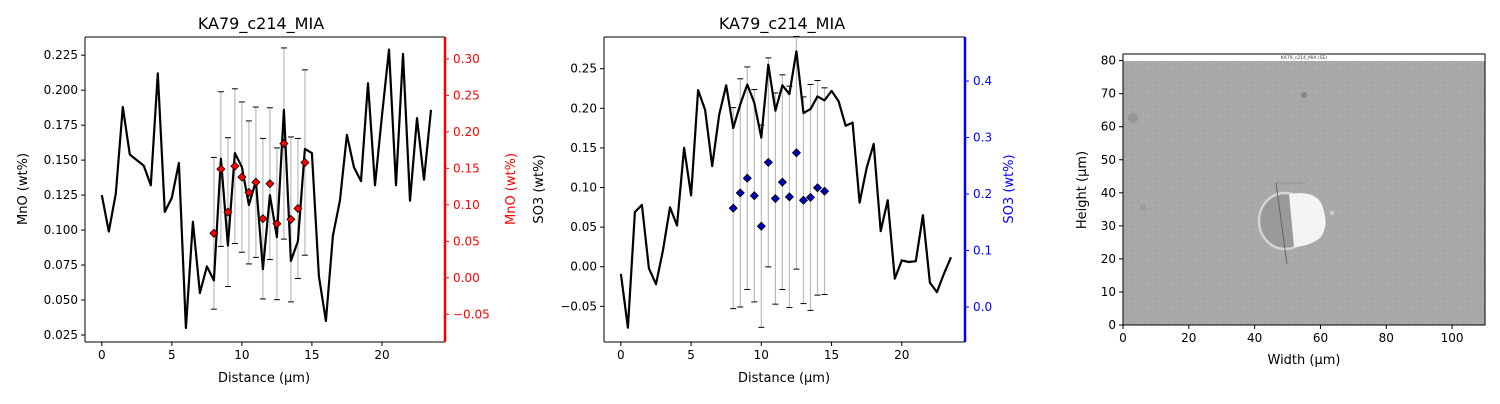 Image resolution: width=1500 pixels, height=404 pixels. What do you see at coordinates (466, 278) in the screenshot?
I see `y2-tick-label: 0.00` at bounding box center [466, 278].